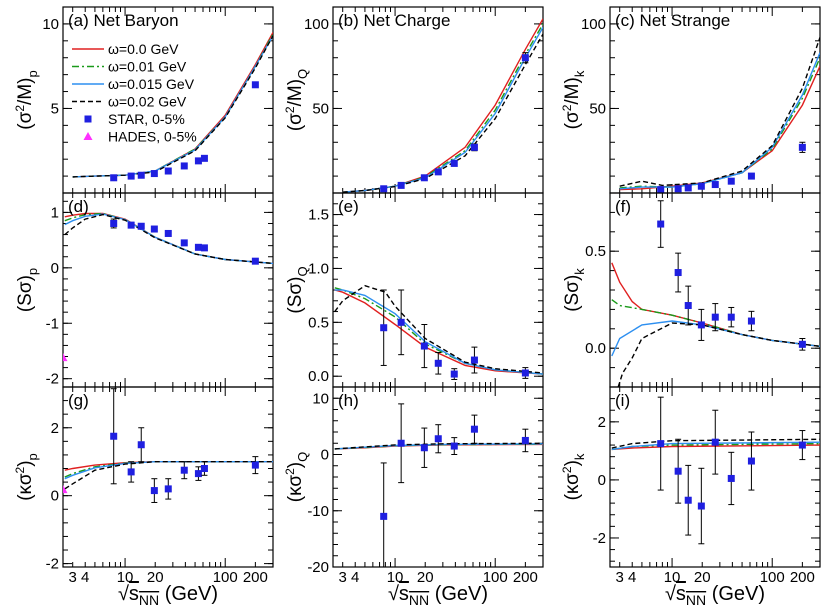 This screenshot has width=830, height=611. What do you see at coordinates (296, 100) in the screenshot?
I see `y-axis-label: (σ2/M)Q` at bounding box center [296, 100].